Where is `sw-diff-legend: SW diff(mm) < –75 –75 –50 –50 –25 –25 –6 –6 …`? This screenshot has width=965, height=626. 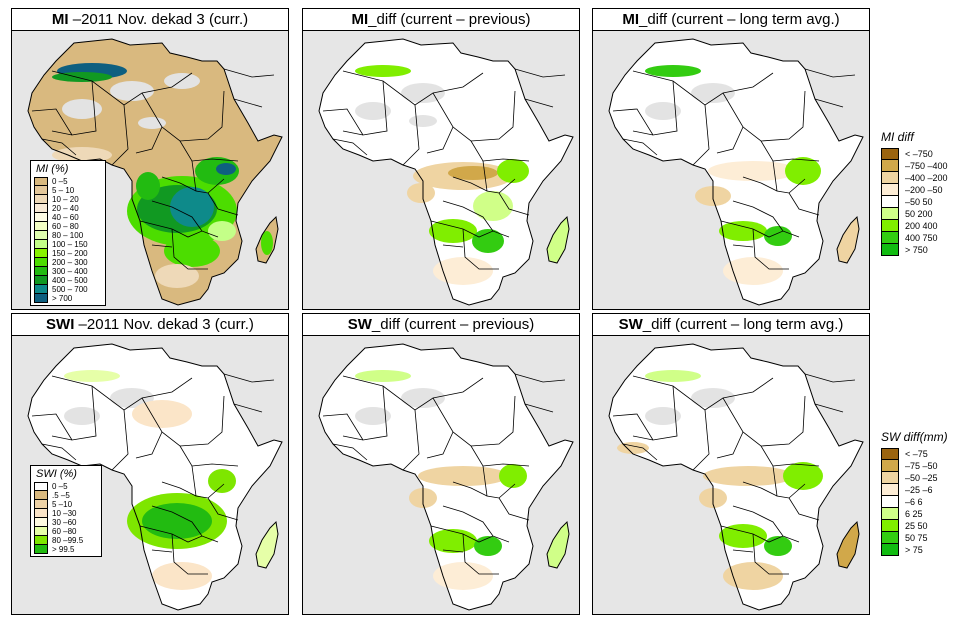
sw-diff-legend: SW diff(mm) < –75 –75 –50 –50 –25 –25 –6 –6 … is located at coordinates (914, 493).